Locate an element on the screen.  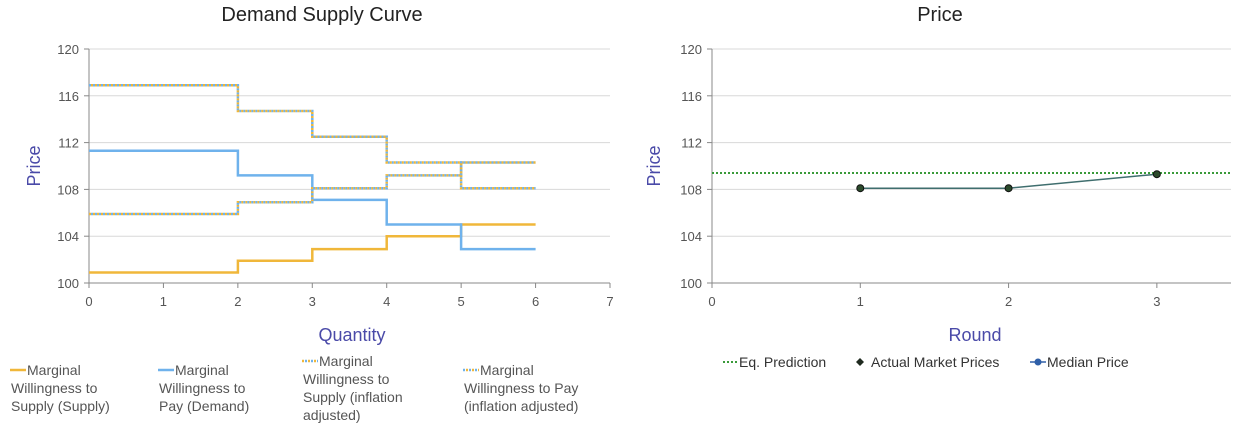
x-axis-title: Round is located at coordinates (974, 335).